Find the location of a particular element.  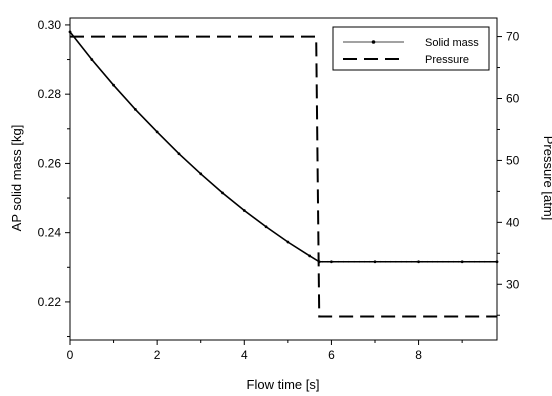

y-tick-label: 0.24 is located at coordinates (50, 233).